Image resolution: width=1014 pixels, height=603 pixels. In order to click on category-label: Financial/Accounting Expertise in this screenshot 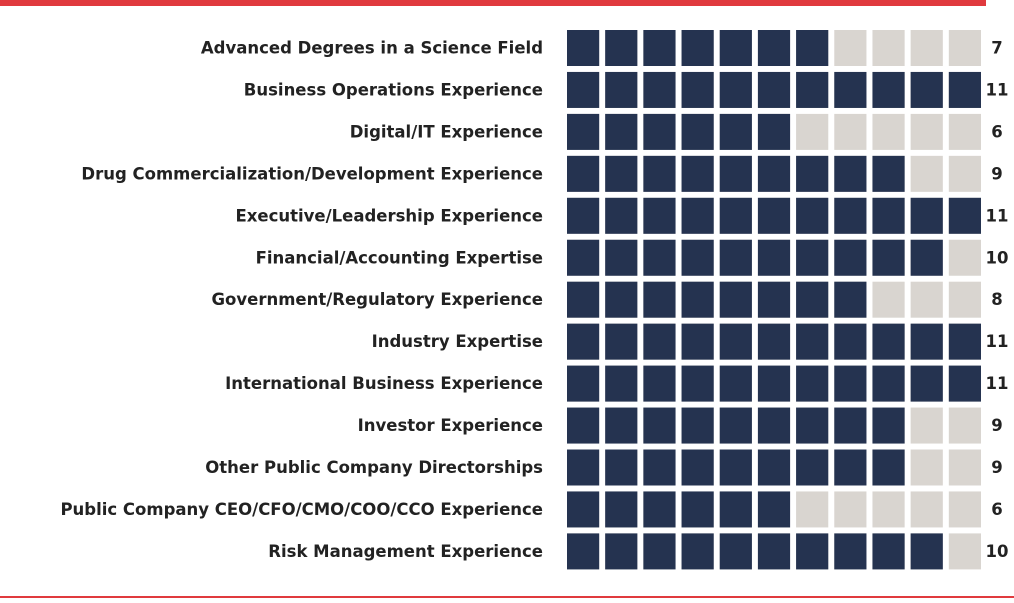, I will do `click(399, 257)`.